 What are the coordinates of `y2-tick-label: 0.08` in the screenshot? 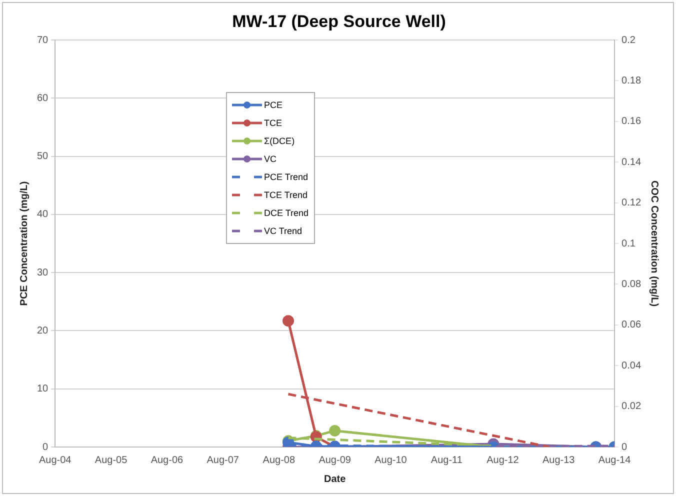 It's located at (632, 284).